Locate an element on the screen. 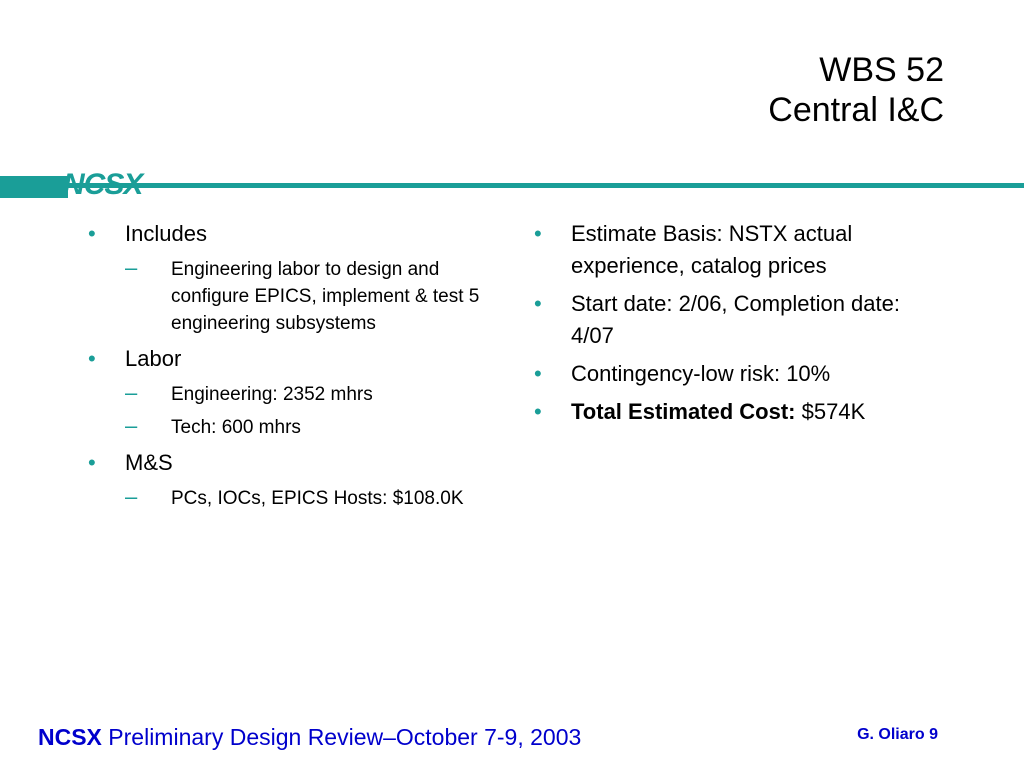 The height and width of the screenshot is (768, 1024). bullet-labor: • Labor is located at coordinates (298, 359).